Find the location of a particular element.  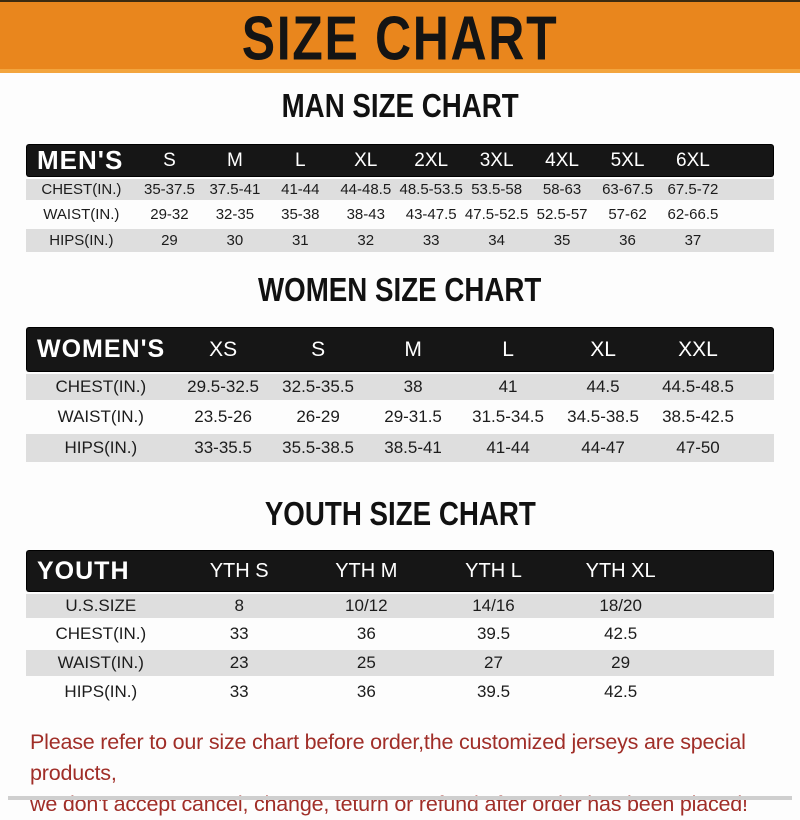

size-value-cell: 47.5-52.5 is located at coordinates (496, 216).